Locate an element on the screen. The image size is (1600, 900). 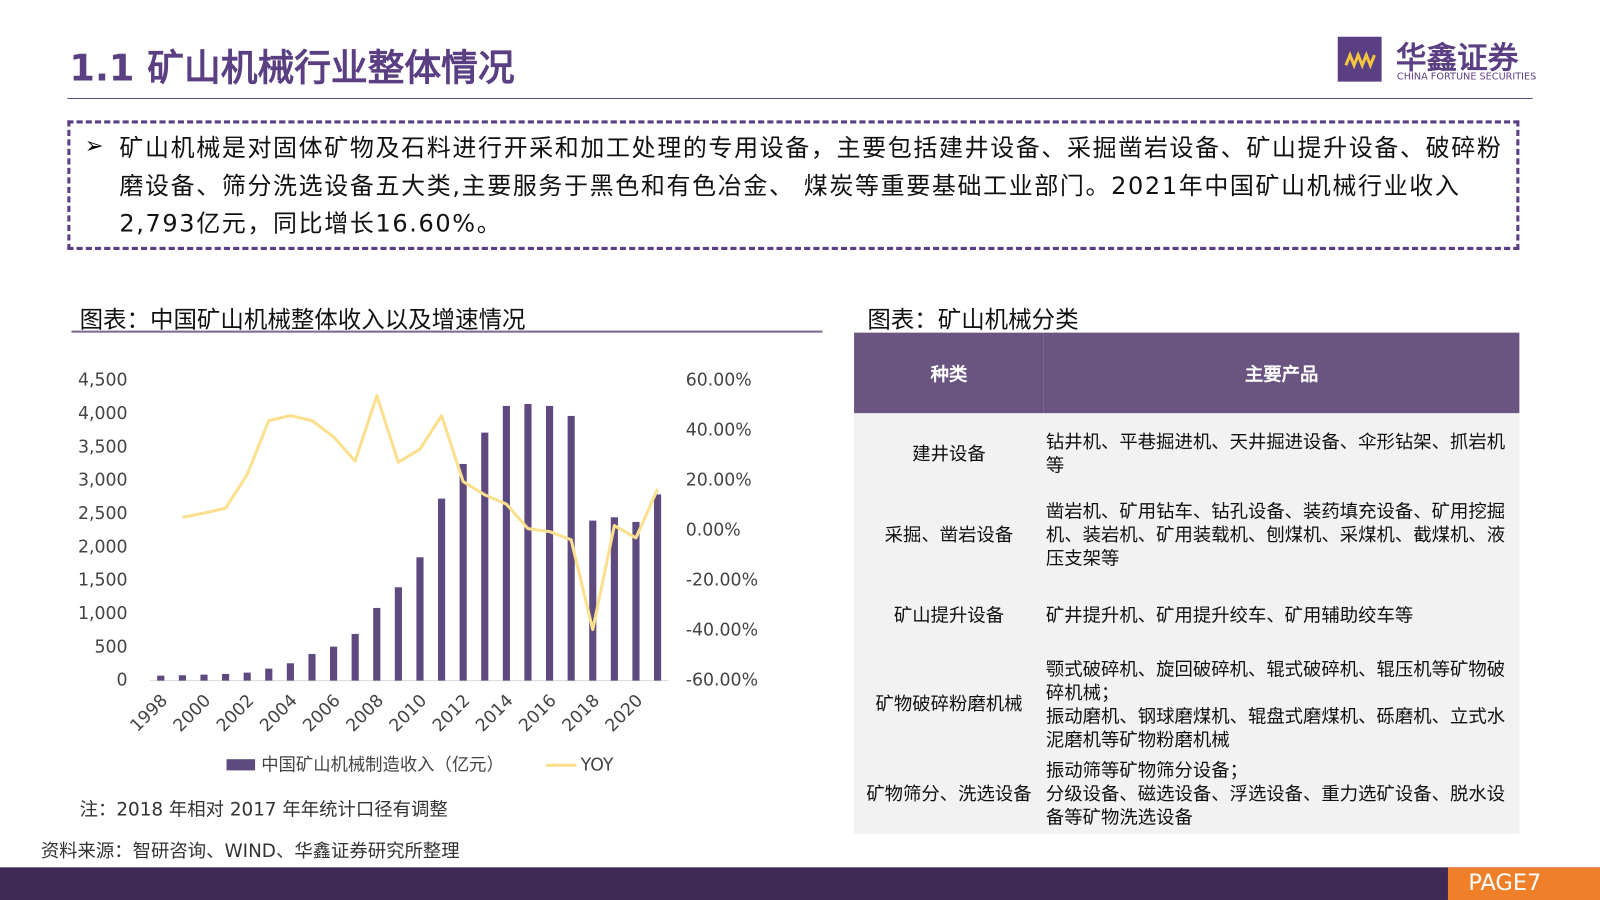
y2-tick-label: 60.00% is located at coordinates (719, 381).